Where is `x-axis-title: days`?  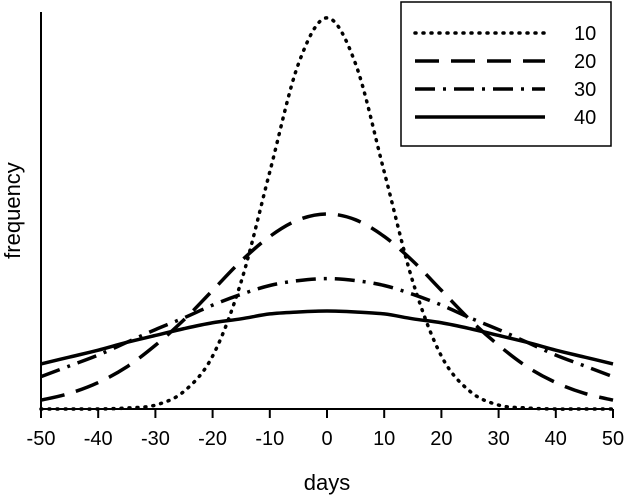
x-axis-title: days is located at coordinates (327, 482).